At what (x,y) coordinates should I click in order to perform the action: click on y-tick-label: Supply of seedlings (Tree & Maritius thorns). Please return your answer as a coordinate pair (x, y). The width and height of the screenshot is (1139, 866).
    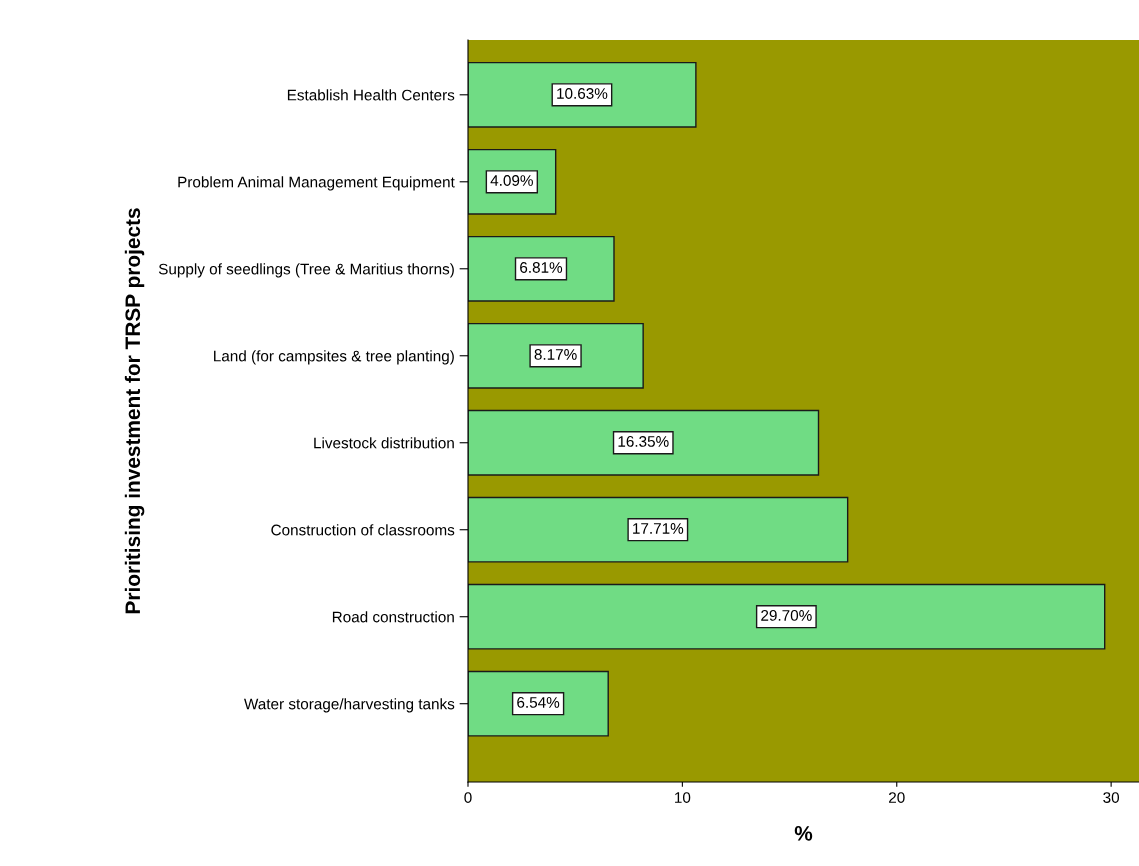
    Looking at the image, I should click on (306, 270).